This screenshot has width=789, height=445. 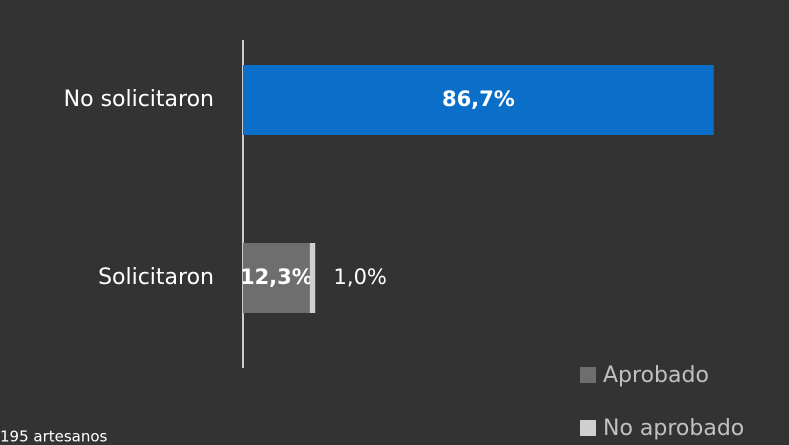 I want to click on footnote: 195 artesanos, so click(x=54, y=436).